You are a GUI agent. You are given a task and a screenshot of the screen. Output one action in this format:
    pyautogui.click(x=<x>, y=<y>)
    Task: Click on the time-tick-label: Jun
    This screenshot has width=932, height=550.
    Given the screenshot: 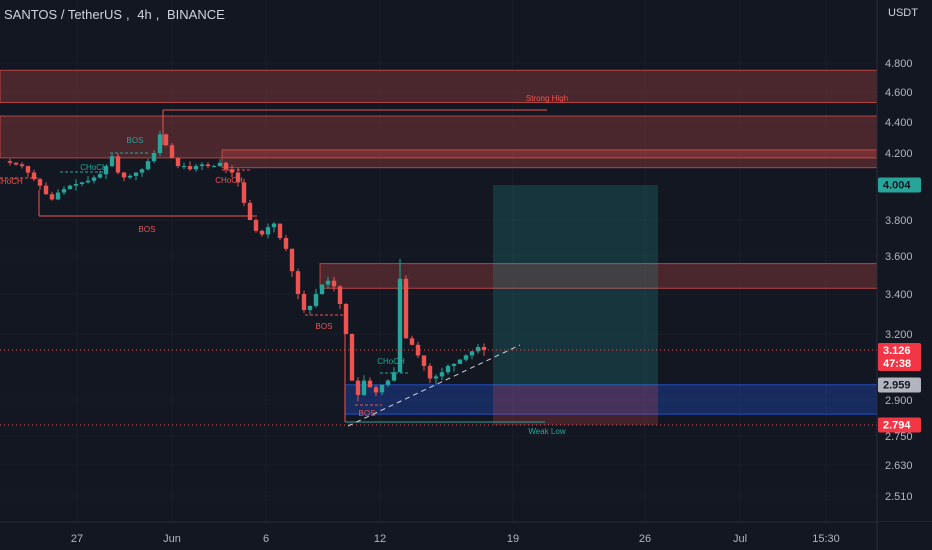 What is the action you would take?
    pyautogui.click(x=172, y=539)
    